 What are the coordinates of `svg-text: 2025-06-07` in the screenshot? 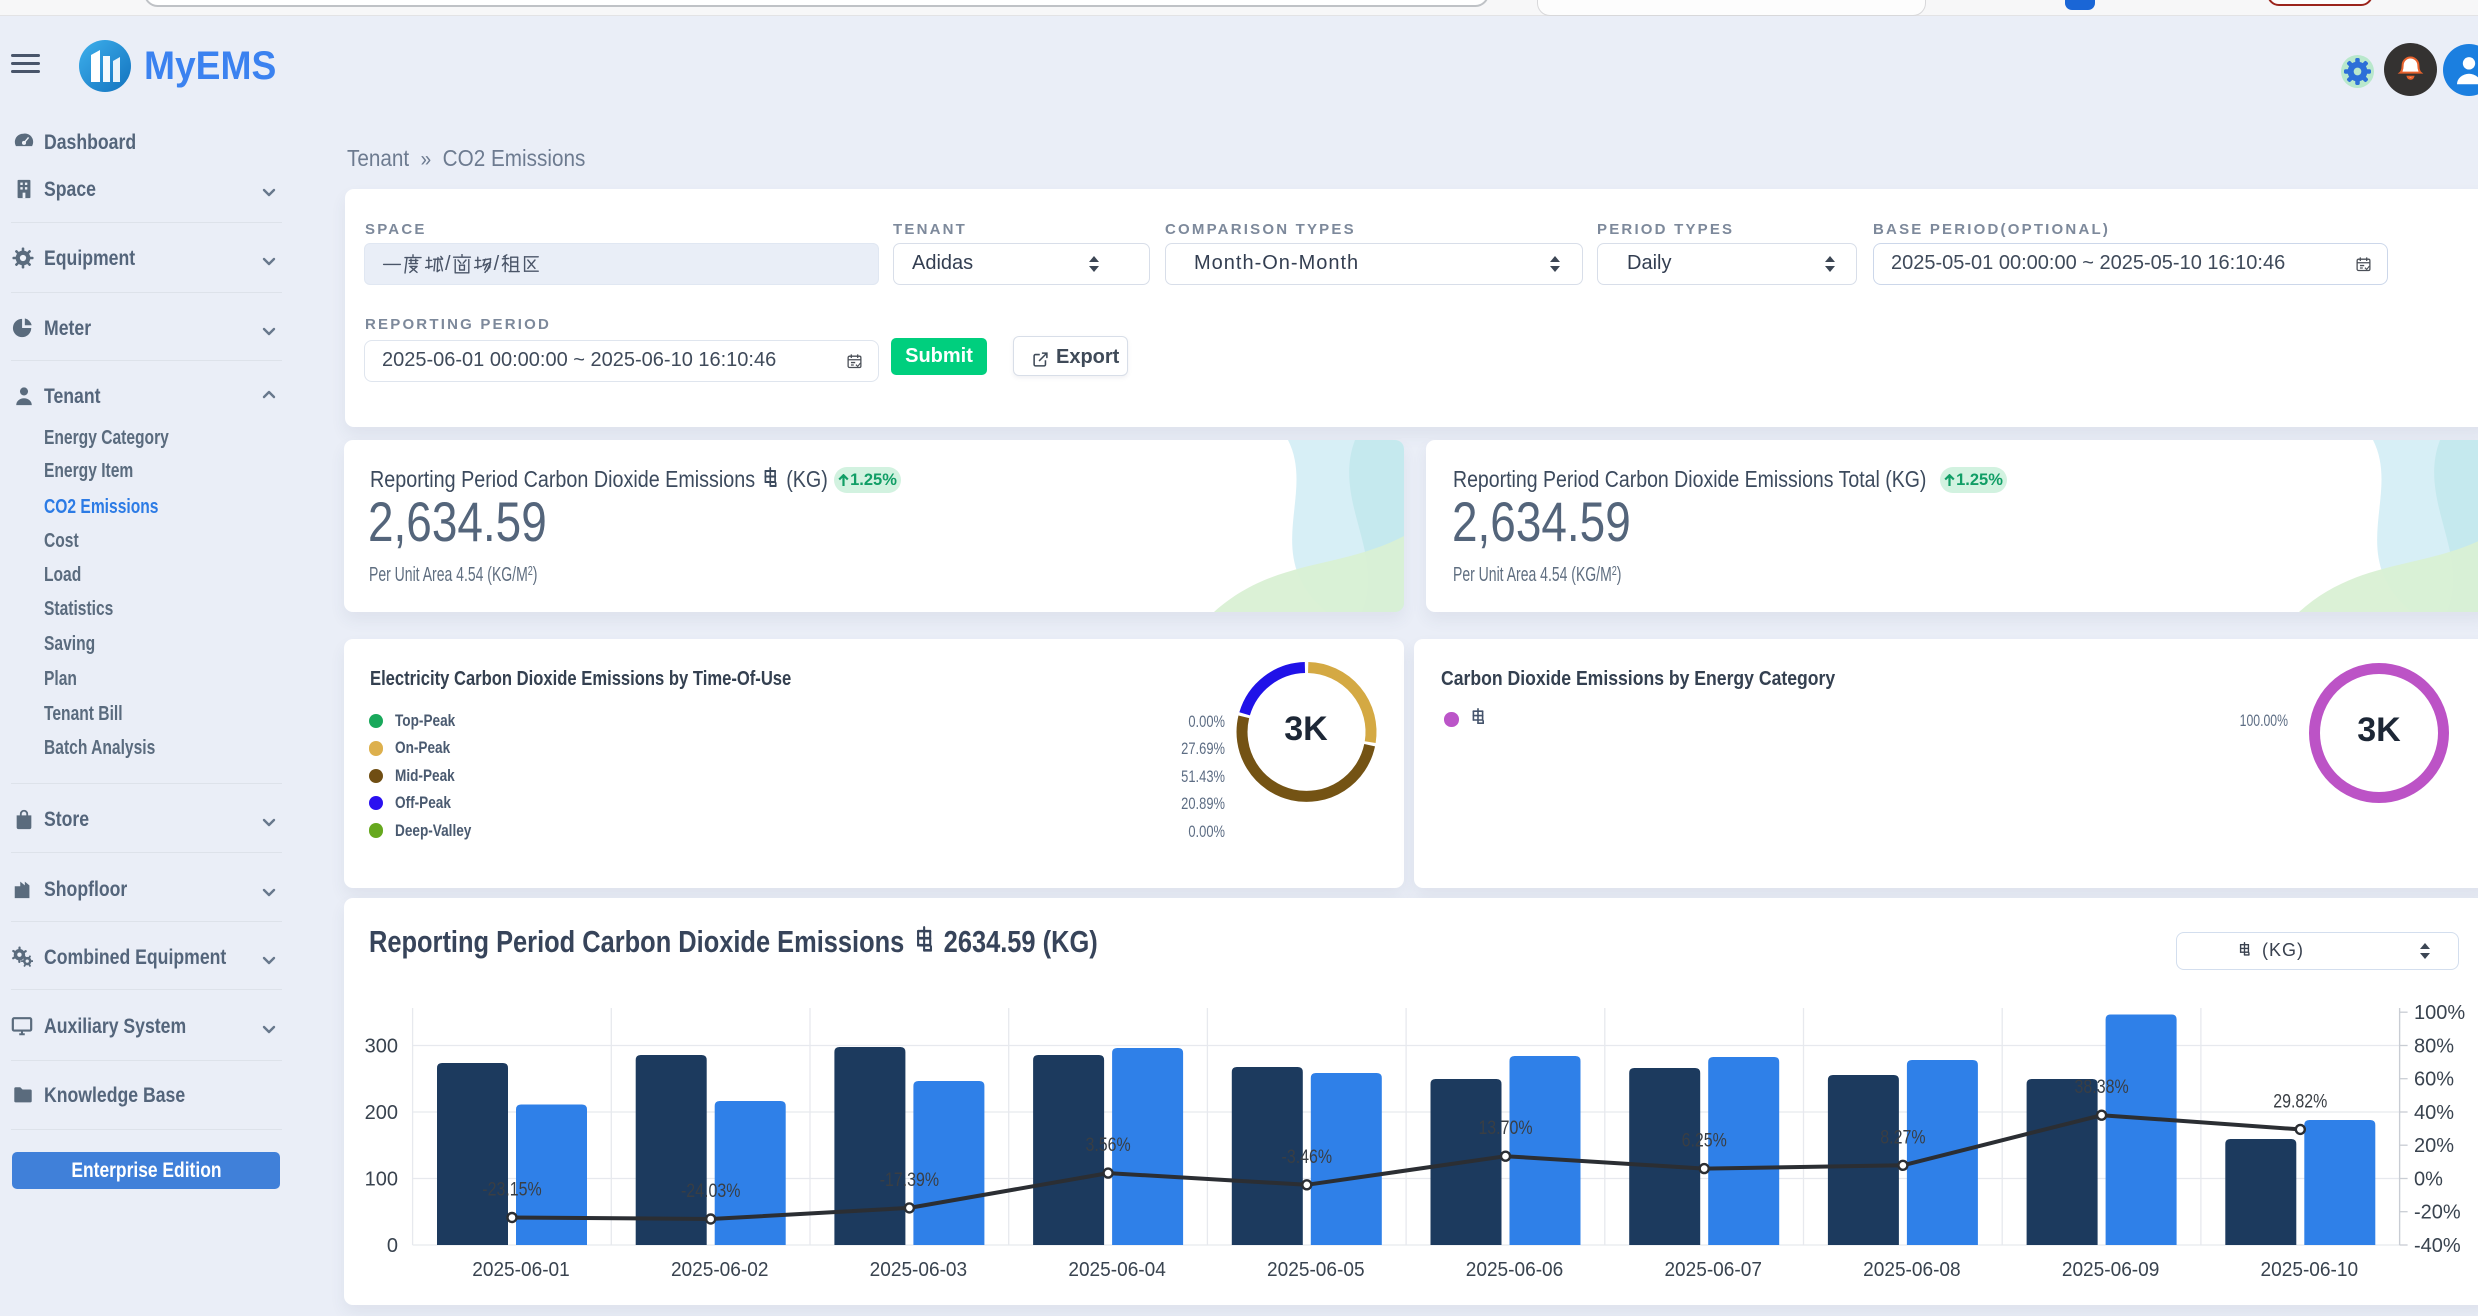 It's located at (1713, 1270).